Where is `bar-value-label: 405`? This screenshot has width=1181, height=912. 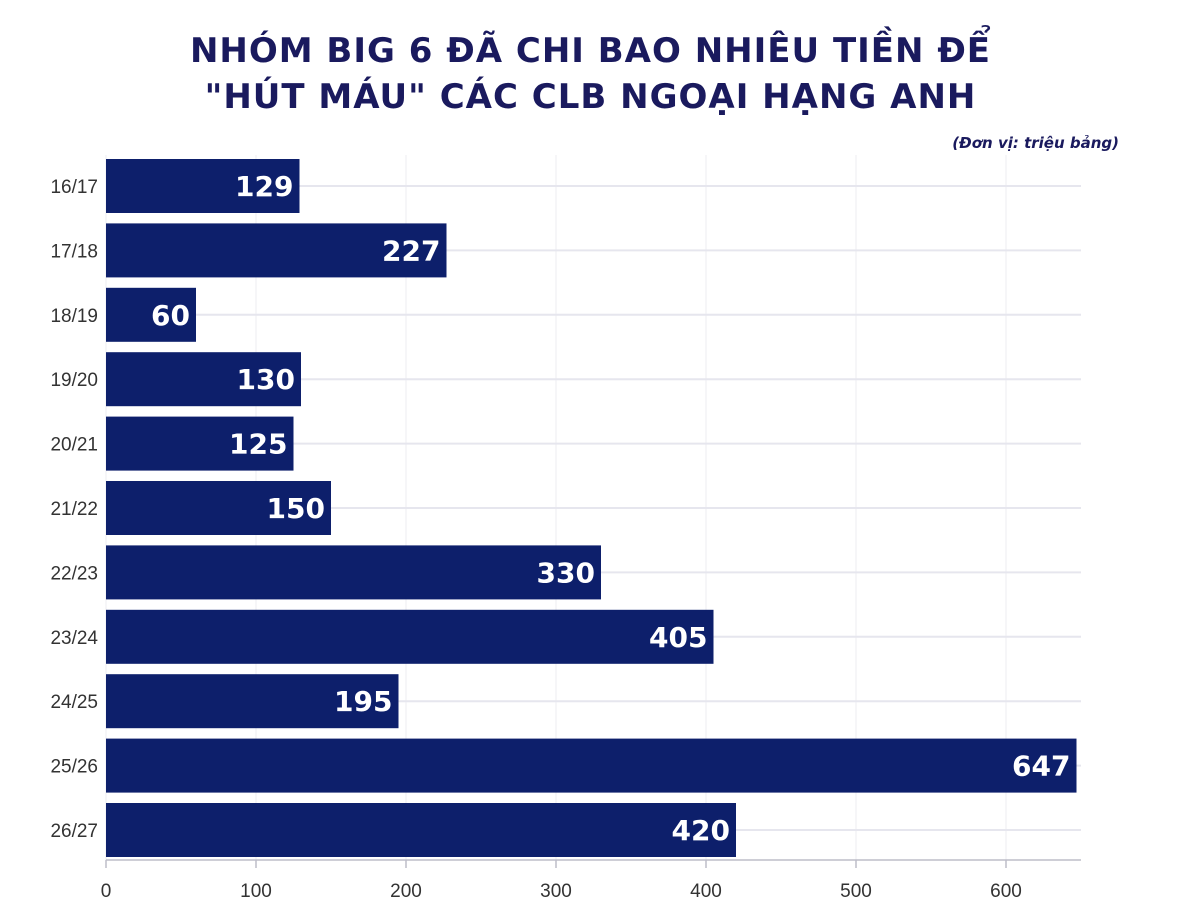 bar-value-label: 405 is located at coordinates (678, 637).